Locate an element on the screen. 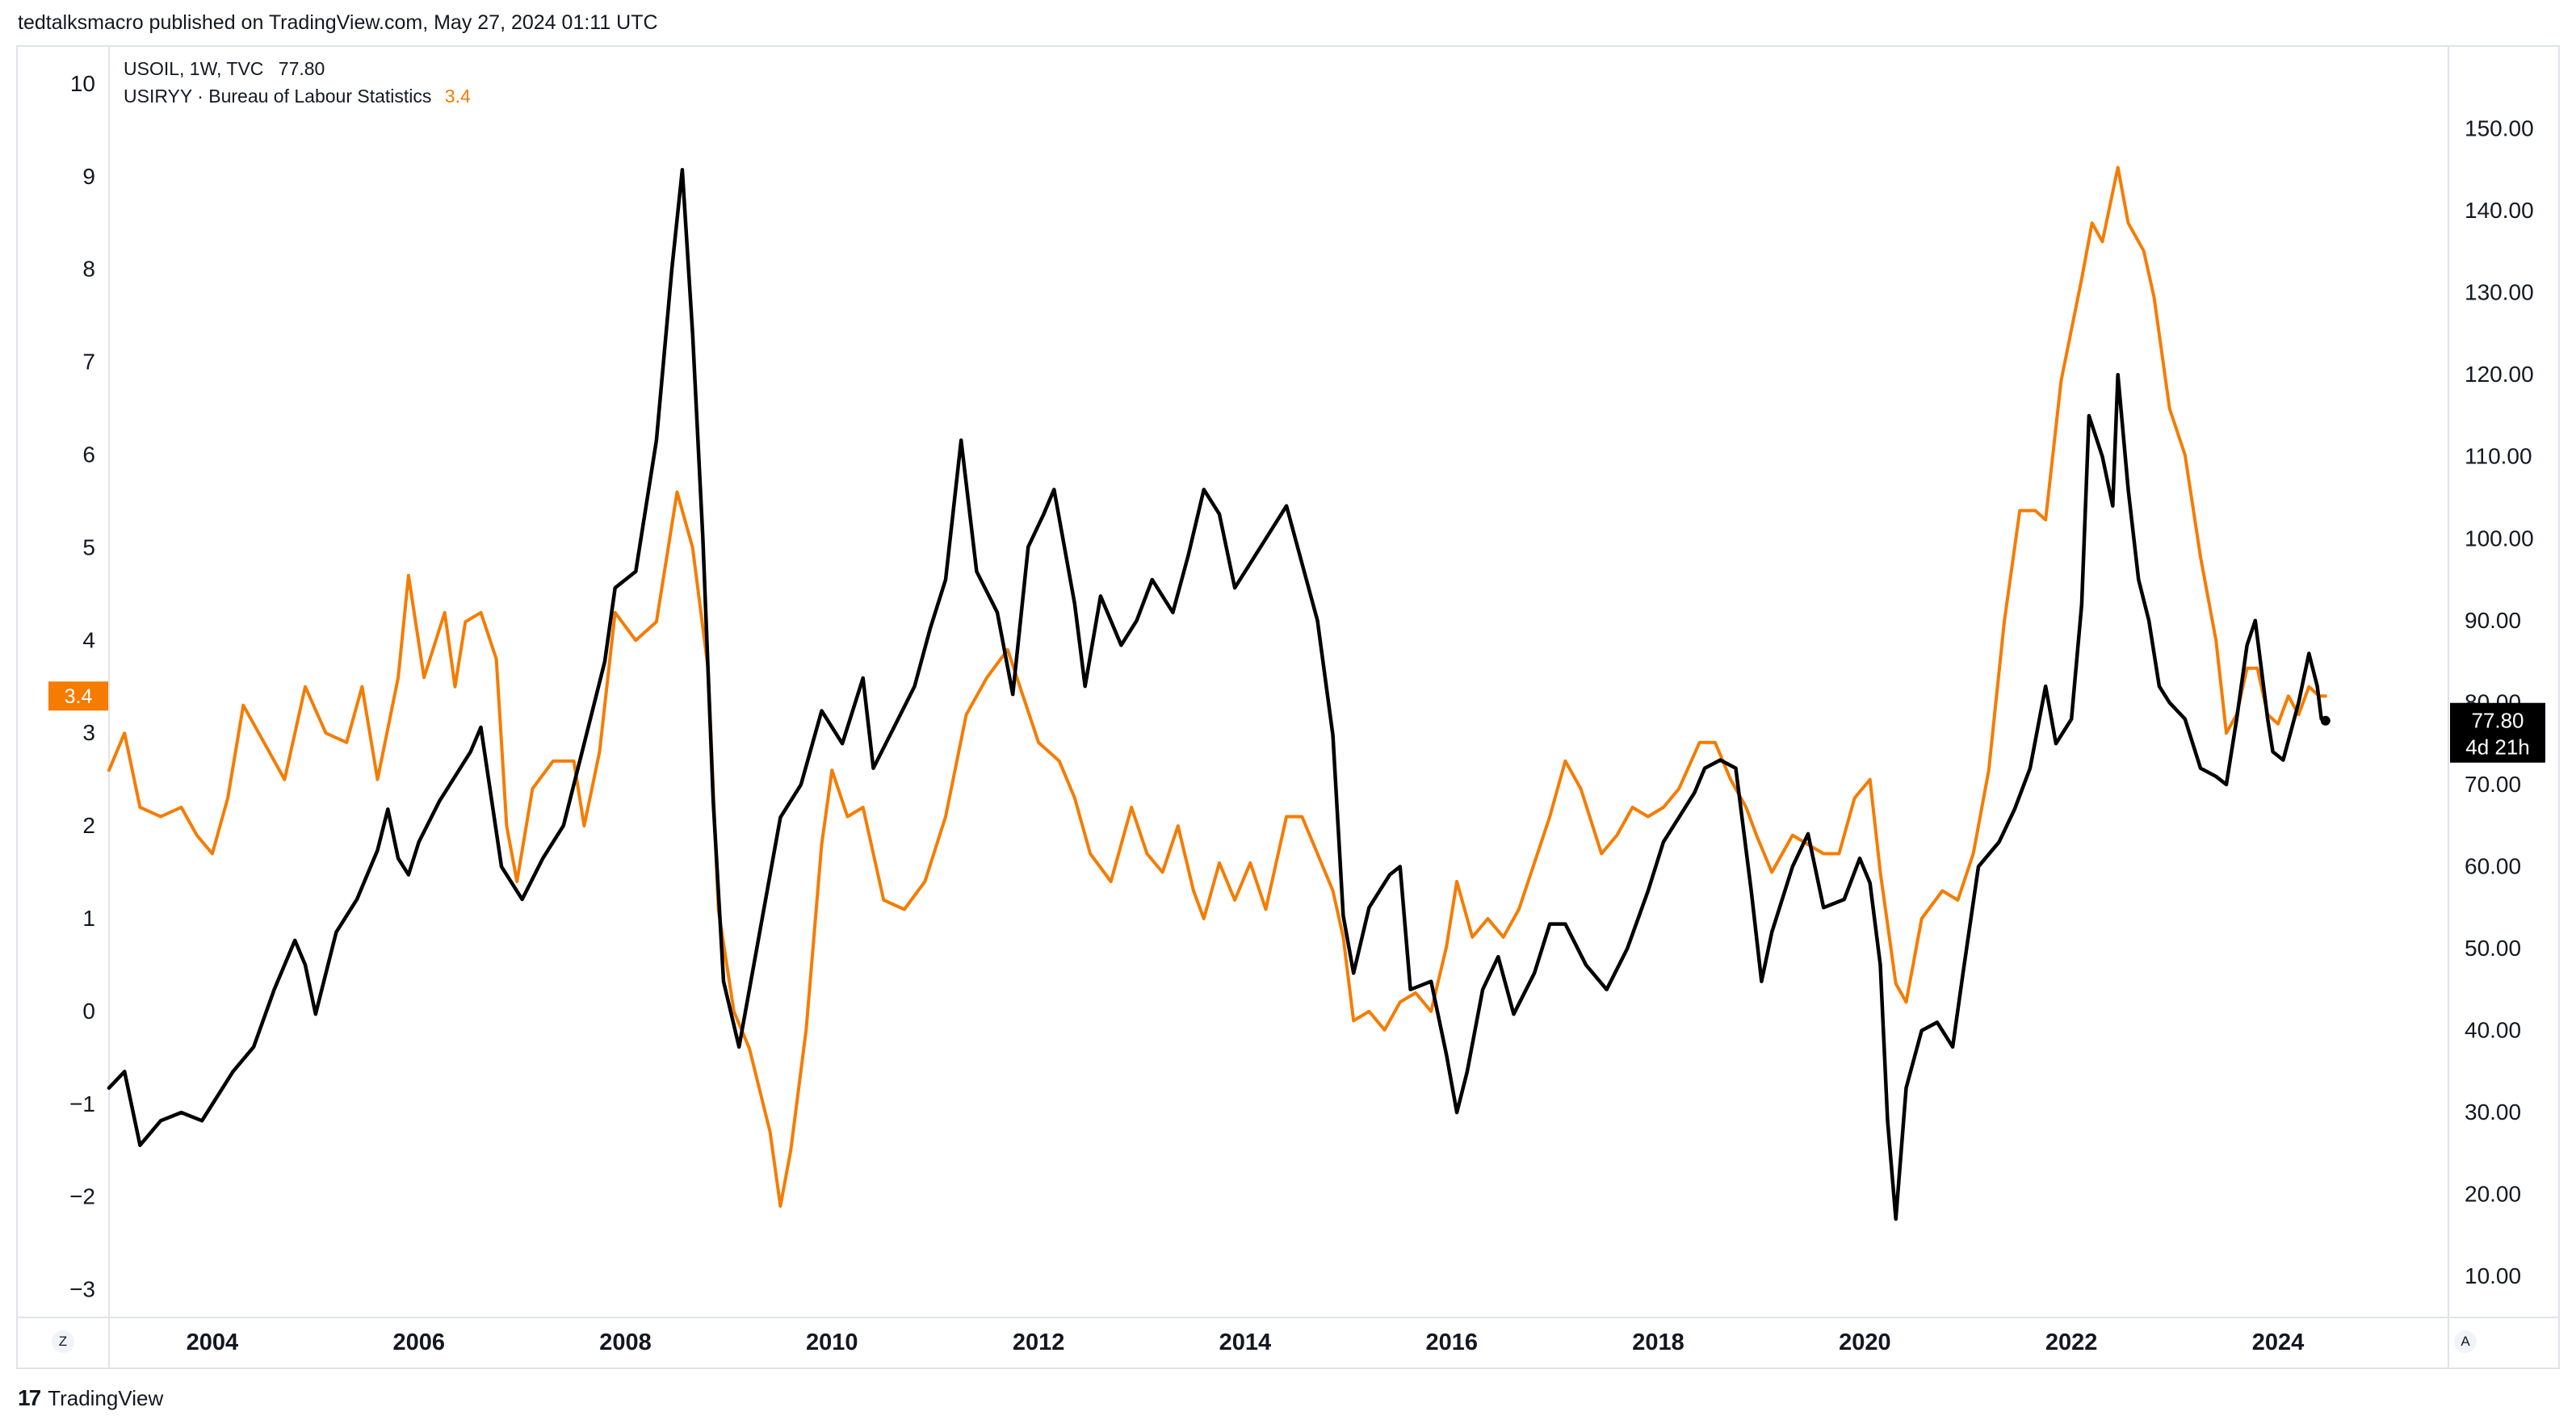 The width and height of the screenshot is (2576, 1424). time-axis-tick-label: 2024 is located at coordinates (2278, 1342).